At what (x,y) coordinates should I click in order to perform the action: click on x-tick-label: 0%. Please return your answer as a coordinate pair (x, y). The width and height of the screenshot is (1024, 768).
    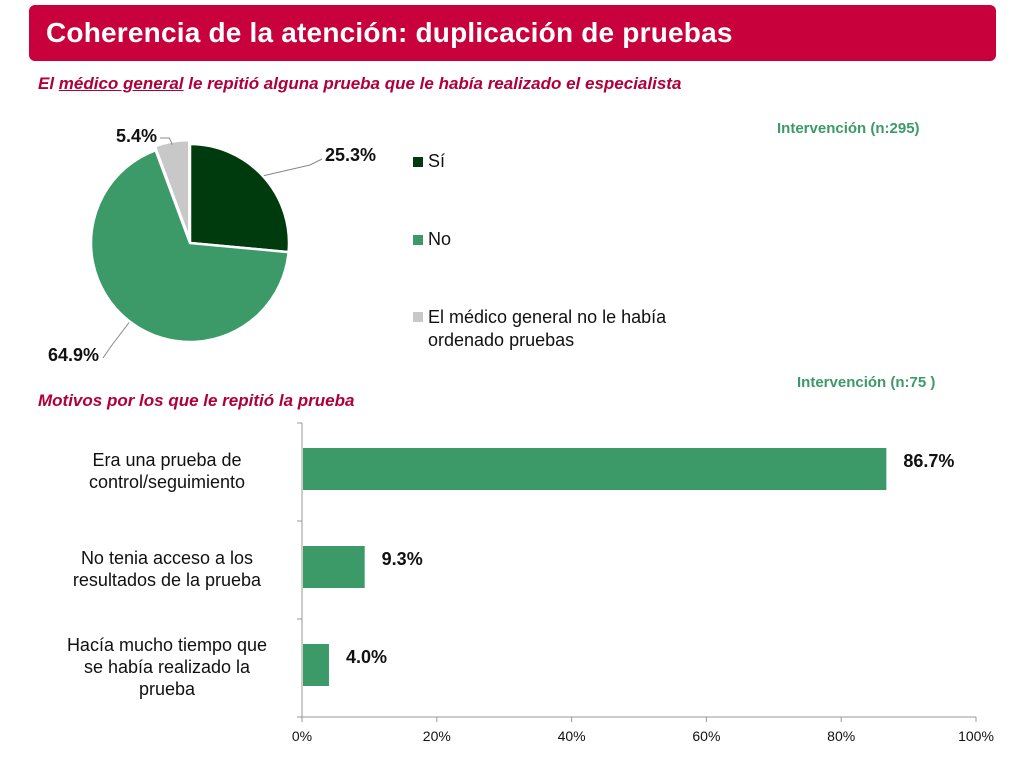
    Looking at the image, I should click on (302, 736).